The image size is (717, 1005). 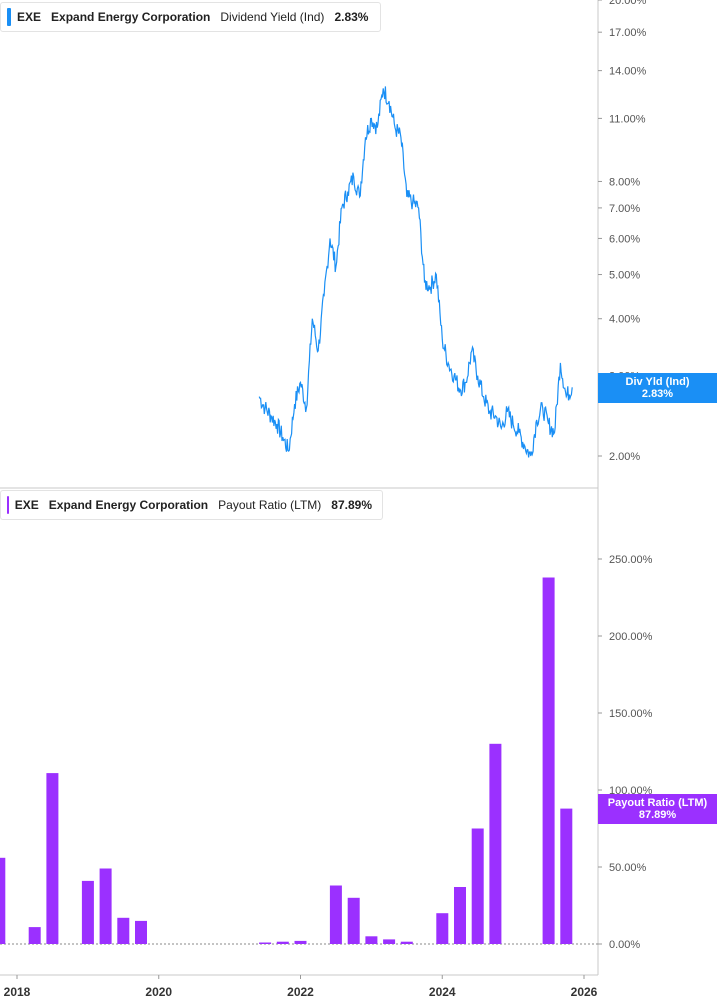 What do you see at coordinates (631, 560) in the screenshot?
I see `y-tick-label: 250.00%` at bounding box center [631, 560].